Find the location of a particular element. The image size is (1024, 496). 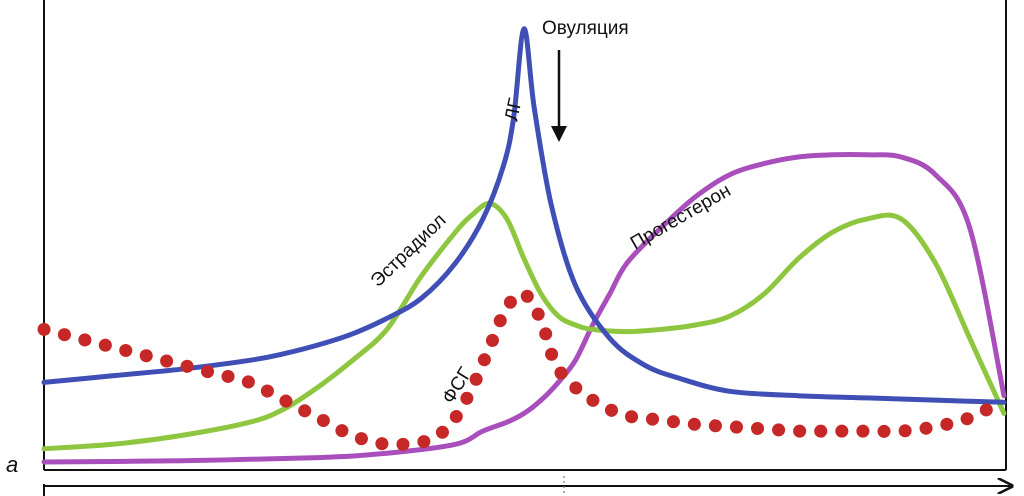

ovulation-label: Овуляция is located at coordinates (585, 28).